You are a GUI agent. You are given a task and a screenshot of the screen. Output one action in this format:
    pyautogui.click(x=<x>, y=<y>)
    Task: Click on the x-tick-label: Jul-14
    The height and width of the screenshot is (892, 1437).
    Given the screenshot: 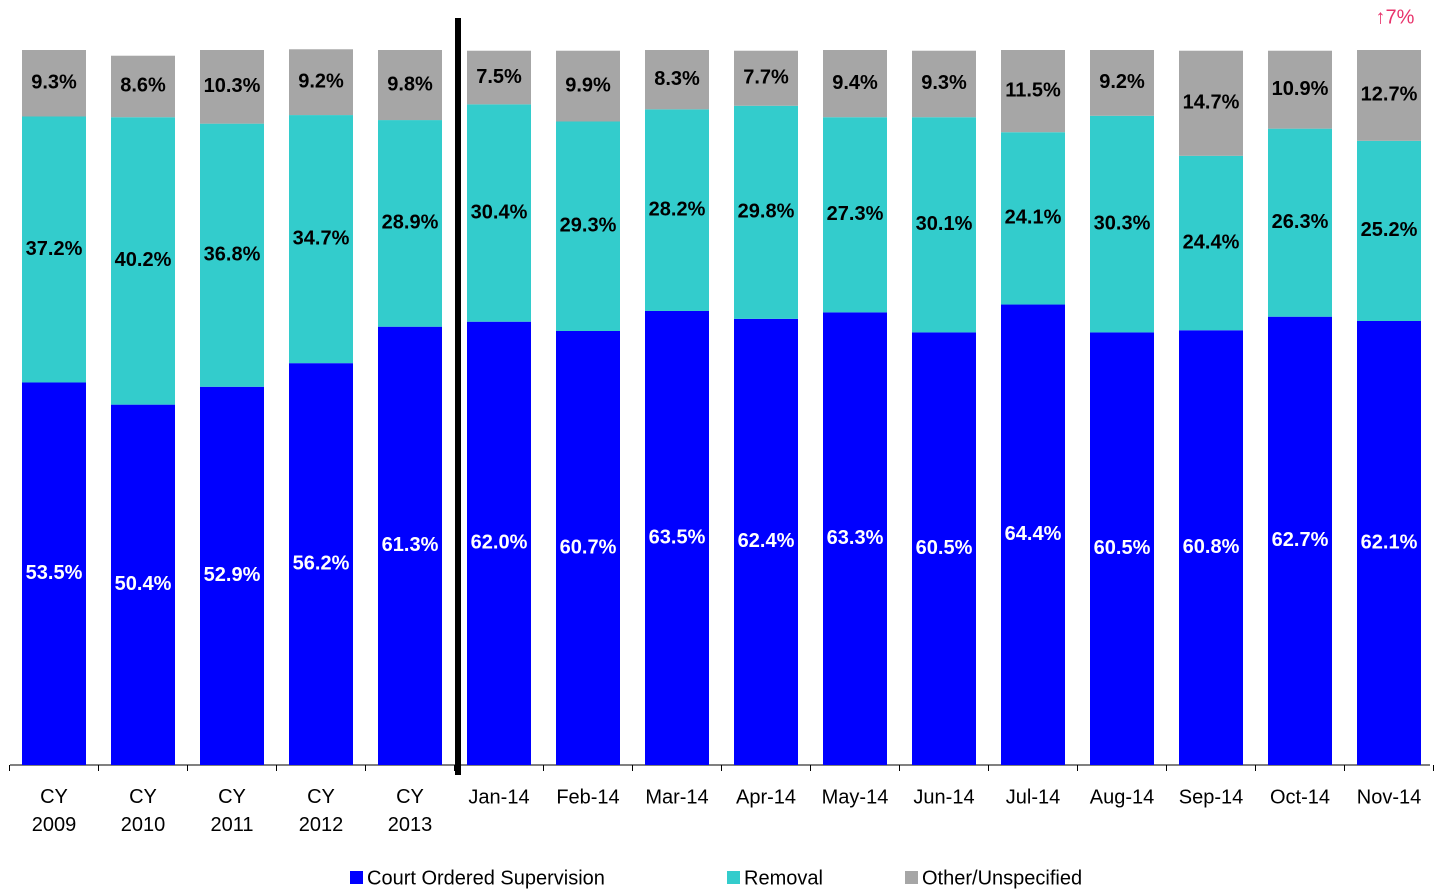 What is the action you would take?
    pyautogui.click(x=1033, y=797)
    